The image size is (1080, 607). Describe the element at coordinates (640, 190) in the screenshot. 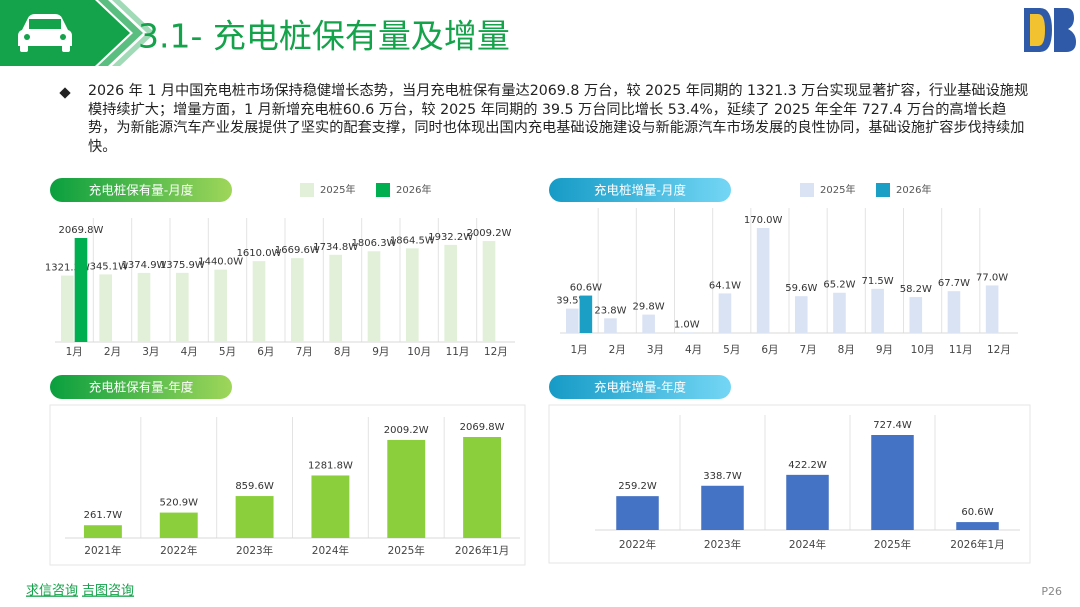

I see `chart-title: 充电桩增量-月度` at that location.